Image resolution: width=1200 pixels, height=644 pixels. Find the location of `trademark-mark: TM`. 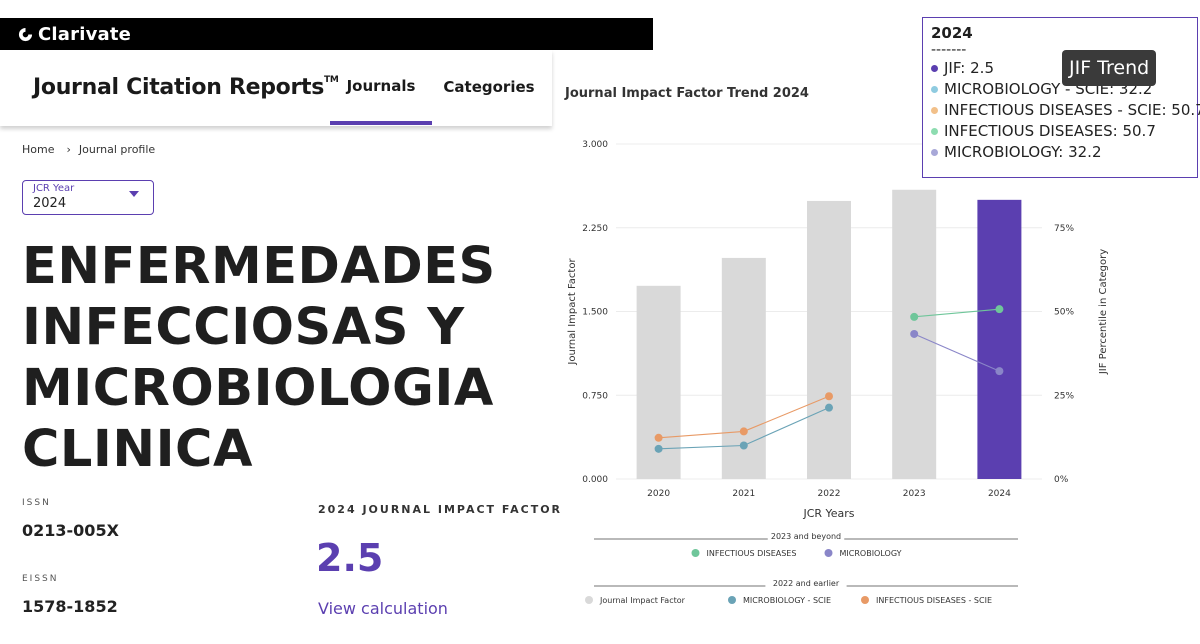

trademark-mark: TM is located at coordinates (331, 80).